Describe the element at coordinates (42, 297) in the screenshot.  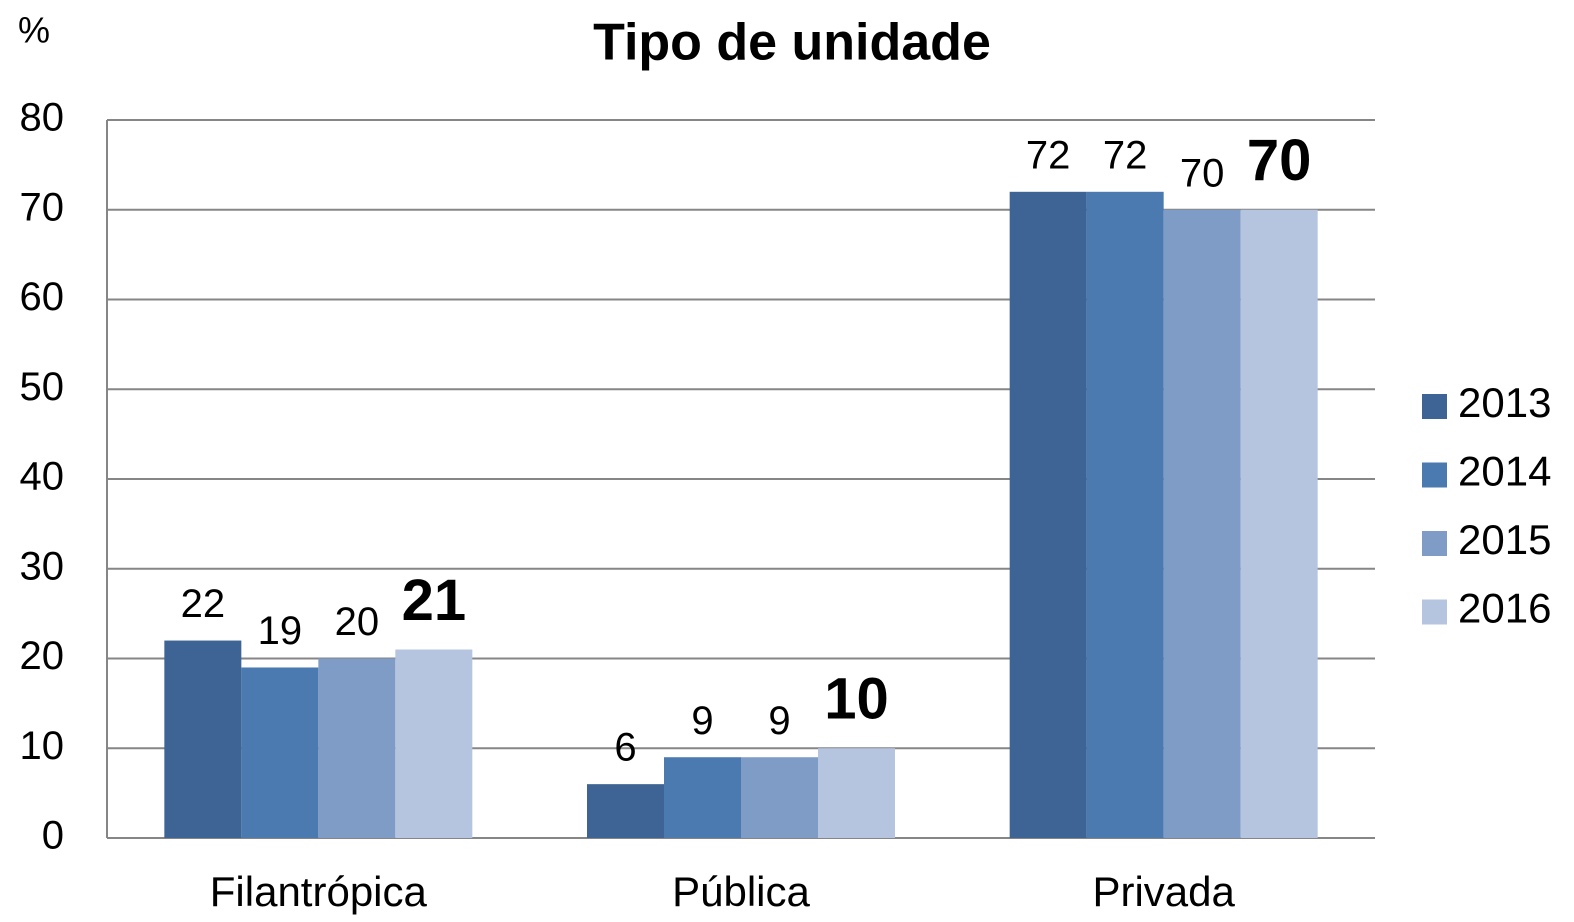
I see `y-tick-label: 60` at that location.